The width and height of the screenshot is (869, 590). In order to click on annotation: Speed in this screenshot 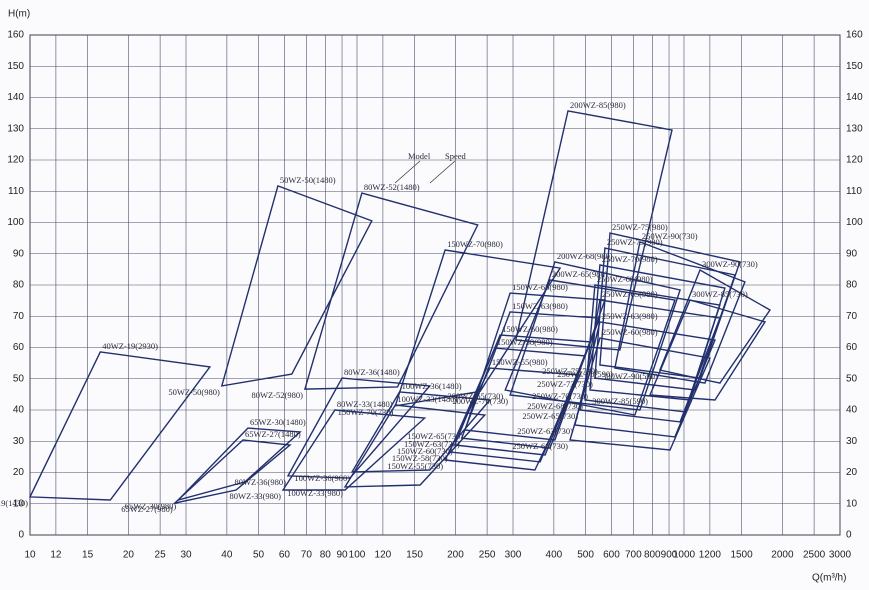, I will do `click(456, 156)`.